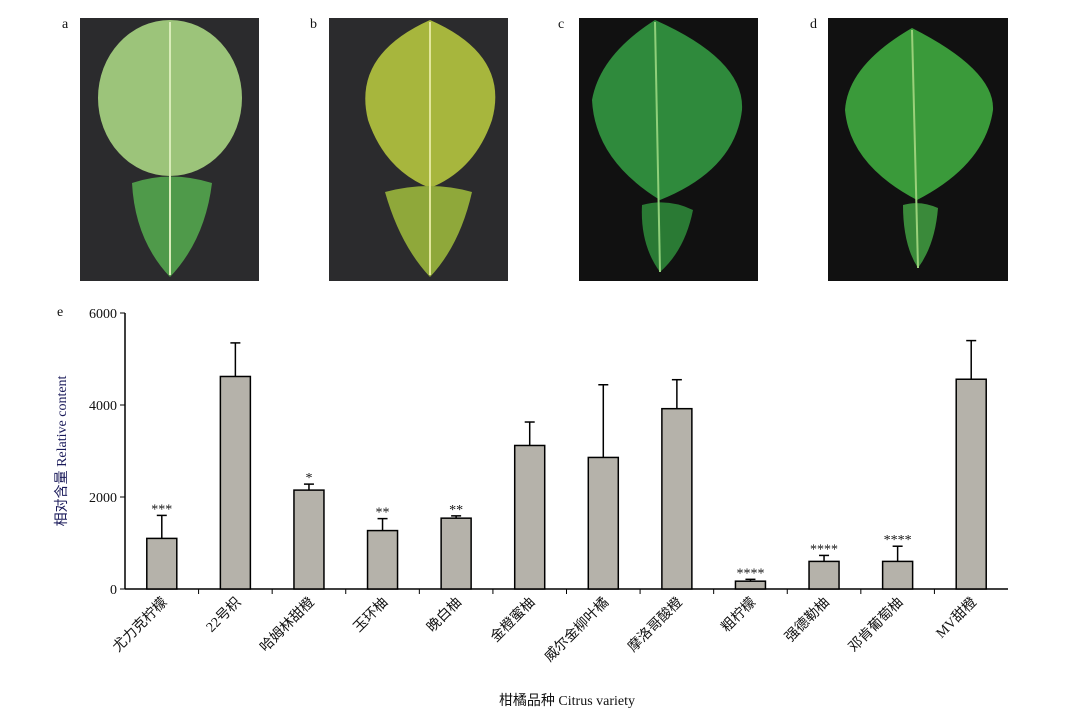 The height and width of the screenshot is (723, 1066). I want to click on y-tick-label: 4000, so click(103, 406).